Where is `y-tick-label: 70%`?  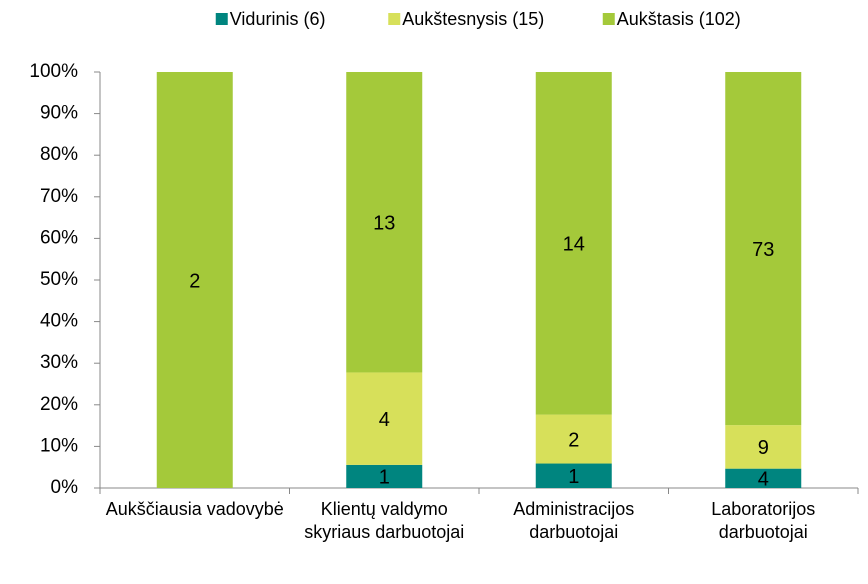
y-tick-label: 70% is located at coordinates (59, 196).